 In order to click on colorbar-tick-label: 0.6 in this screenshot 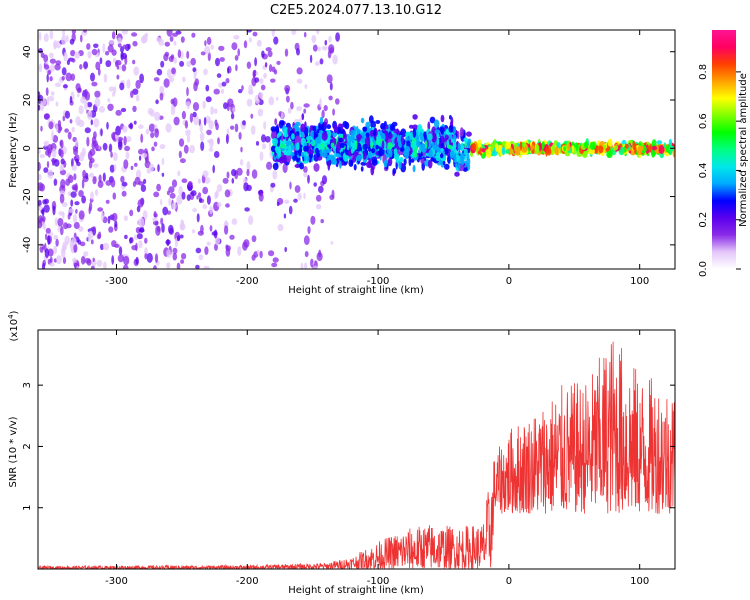, I will do `click(703, 121)`.